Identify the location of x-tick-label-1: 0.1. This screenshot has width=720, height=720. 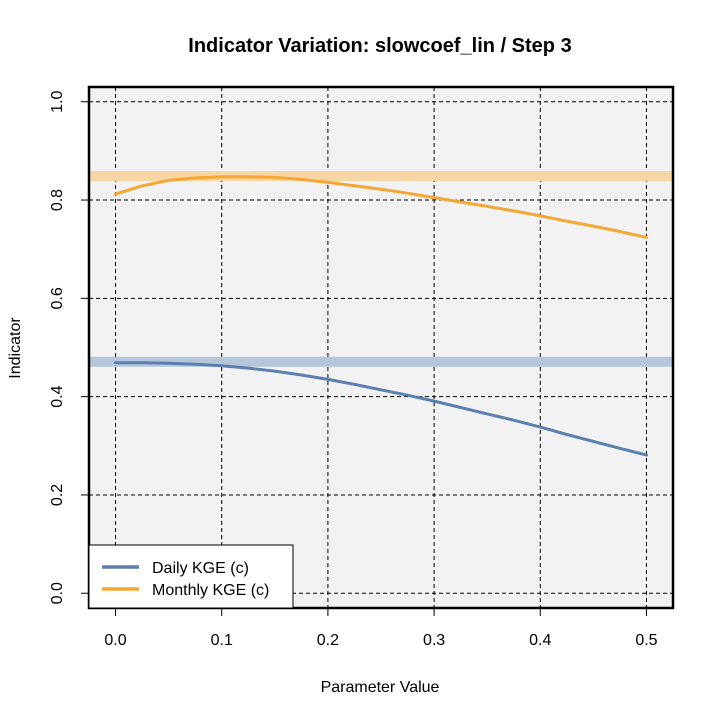
(222, 640).